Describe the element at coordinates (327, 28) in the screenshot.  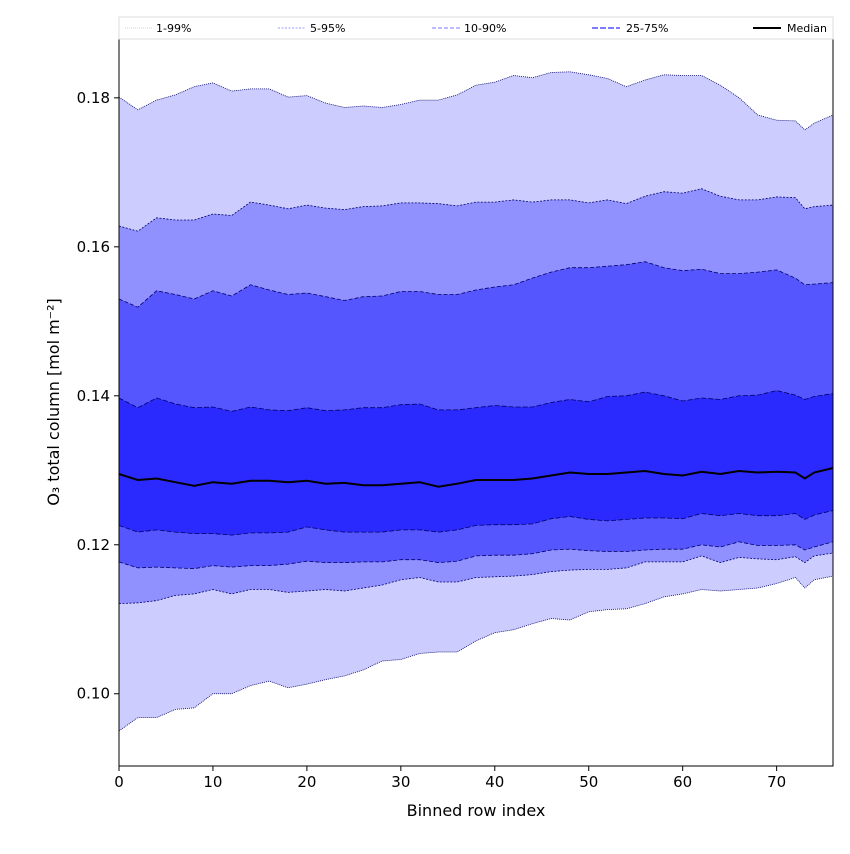
I see `legend-label: 5-95%` at that location.